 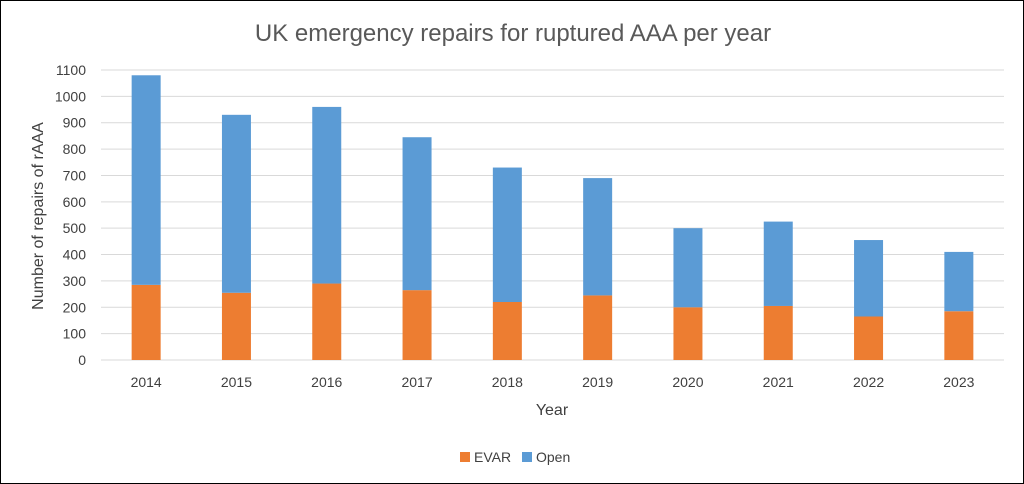 What do you see at coordinates (598, 327) in the screenshot?
I see `bar-evar-2019` at bounding box center [598, 327].